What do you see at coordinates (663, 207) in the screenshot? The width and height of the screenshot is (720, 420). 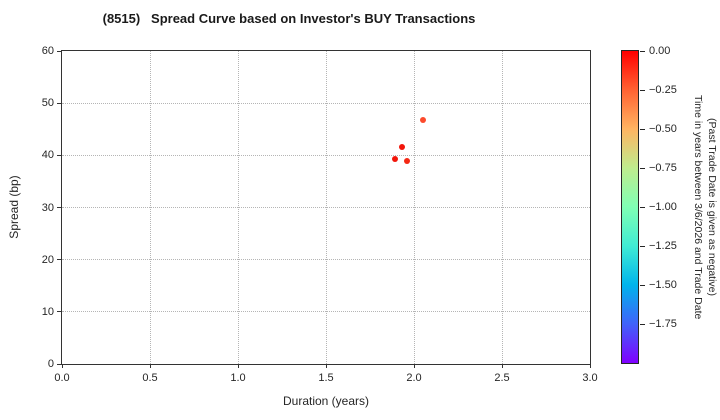 I see `colorbar-tick-label: −1.00` at bounding box center [663, 207].